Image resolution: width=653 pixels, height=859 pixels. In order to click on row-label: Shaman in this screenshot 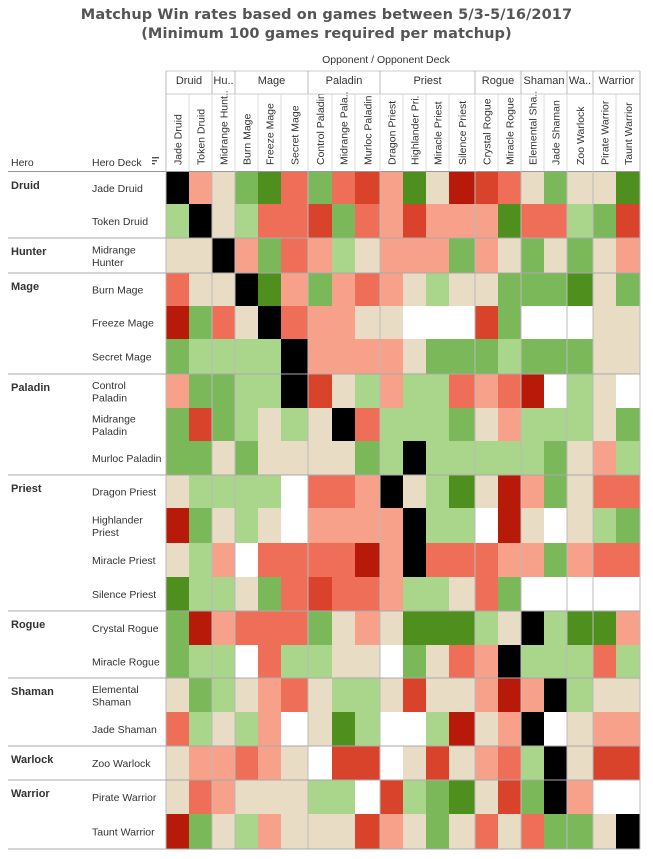, I will do `click(111, 703)`.